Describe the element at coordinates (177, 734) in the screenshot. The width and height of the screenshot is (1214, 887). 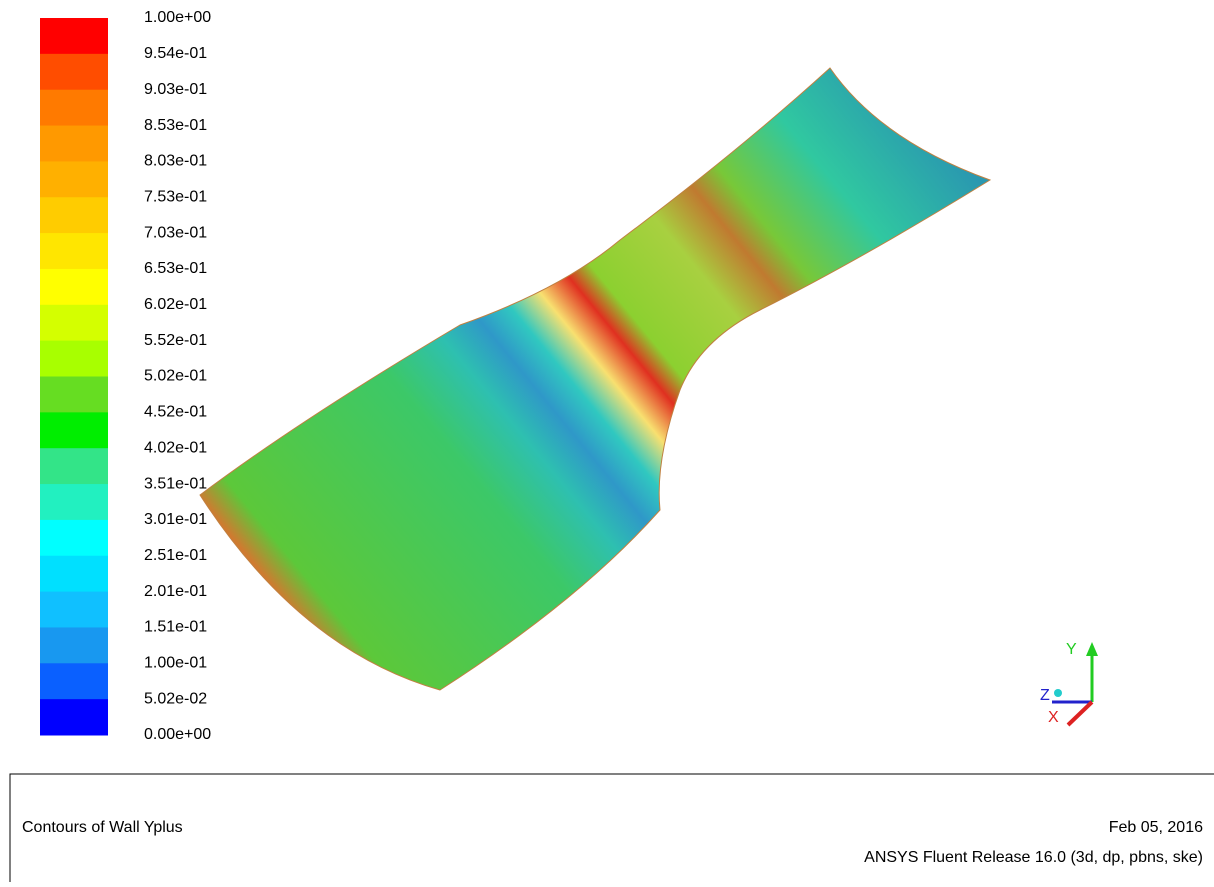
I see `colorbar-label: 0.00e+00` at that location.